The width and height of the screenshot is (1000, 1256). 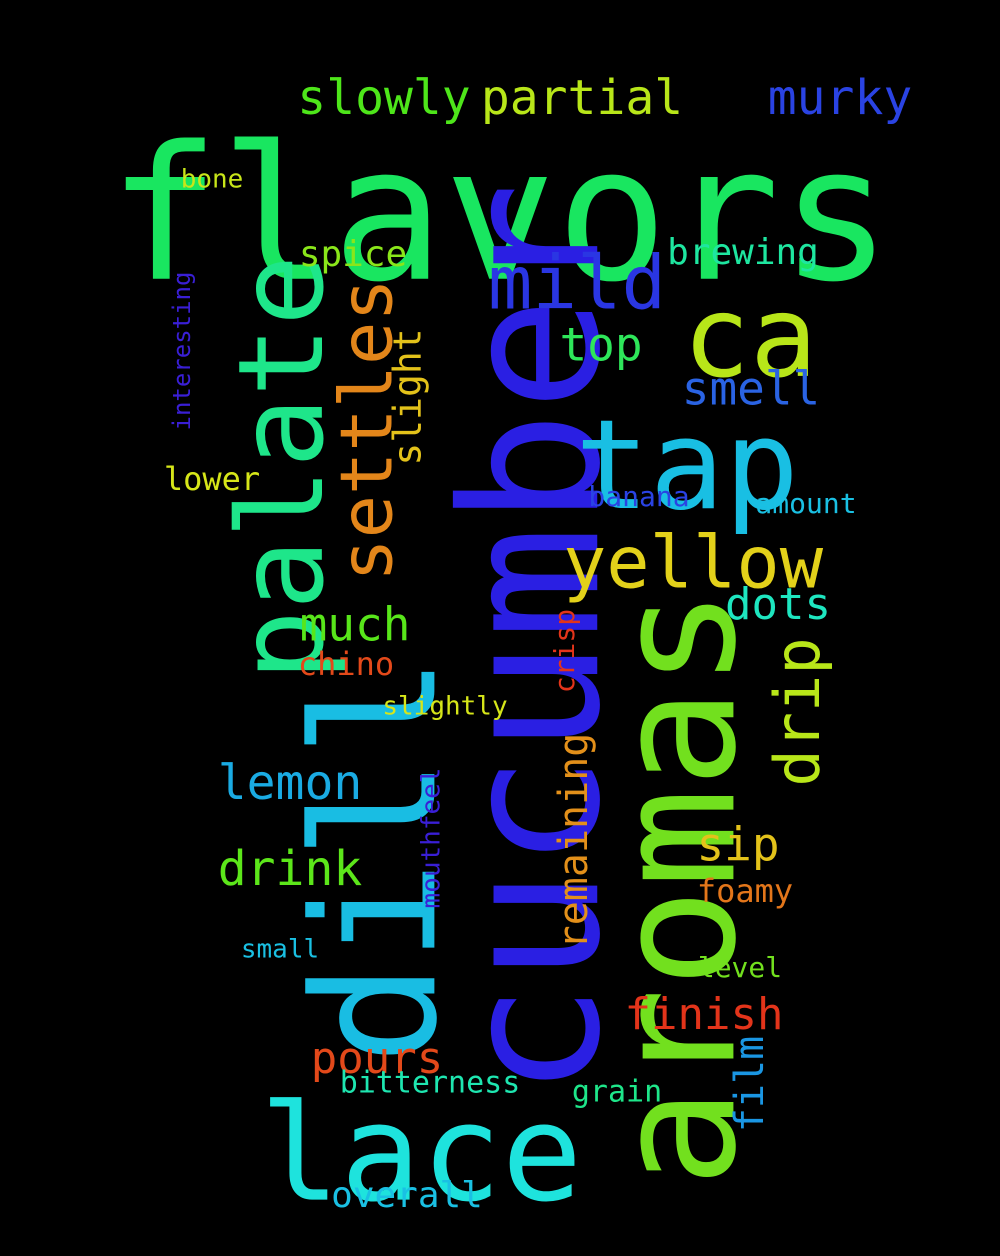 I want to click on word-mild: mild, so click(x=577, y=284).